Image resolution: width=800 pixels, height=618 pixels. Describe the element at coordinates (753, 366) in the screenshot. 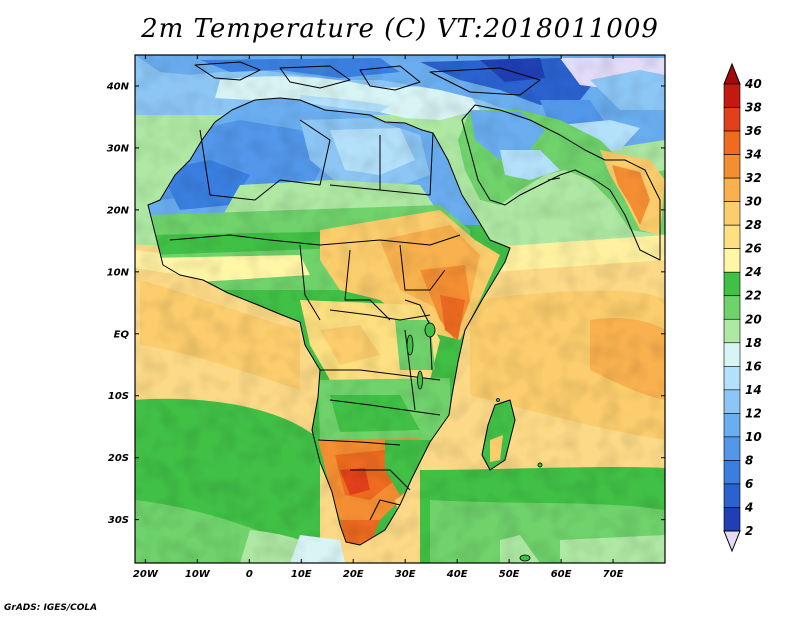

I see `colorbar-label-16: 16` at that location.